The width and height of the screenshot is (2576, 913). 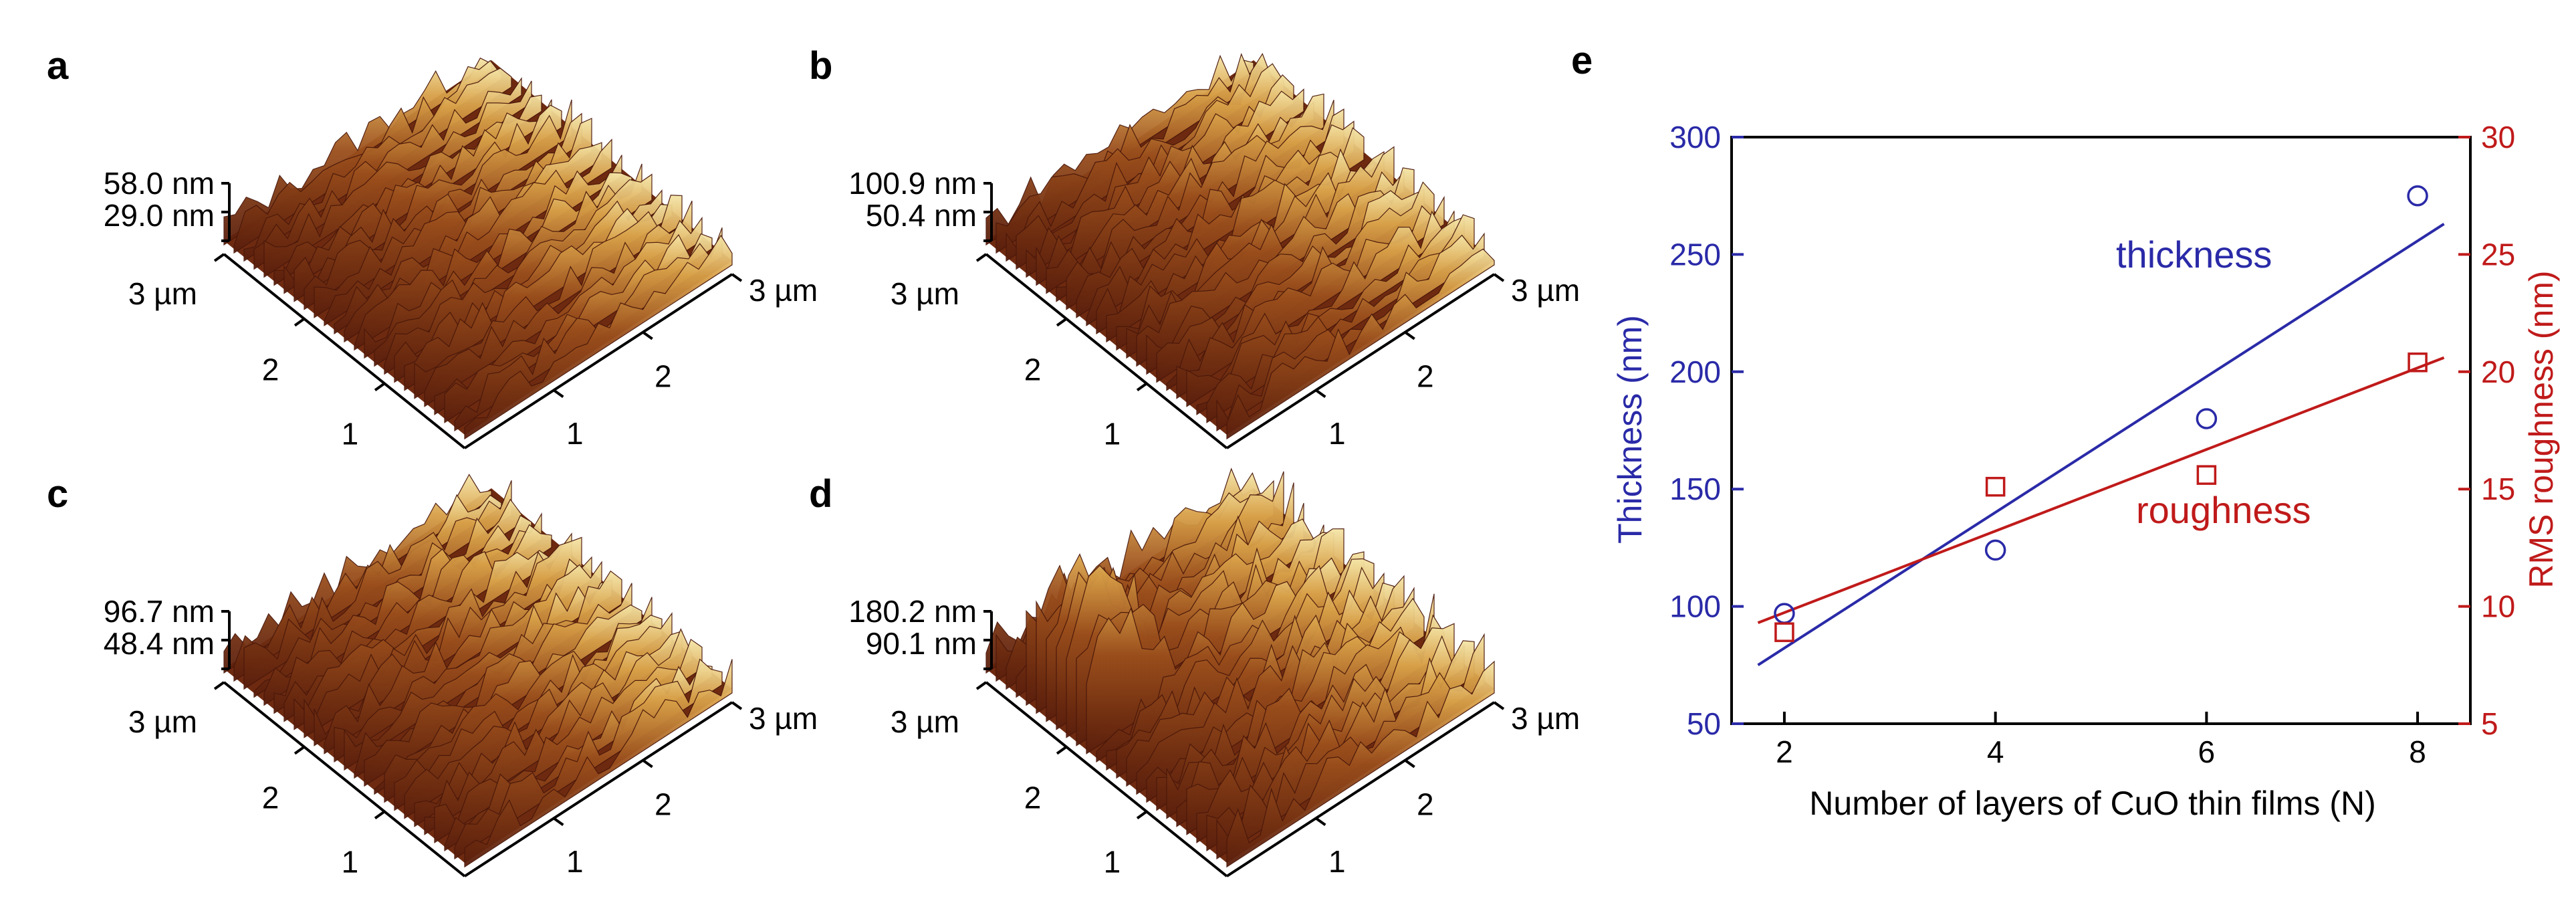 I want to click on afm-surface-a, so click(x=478, y=249).